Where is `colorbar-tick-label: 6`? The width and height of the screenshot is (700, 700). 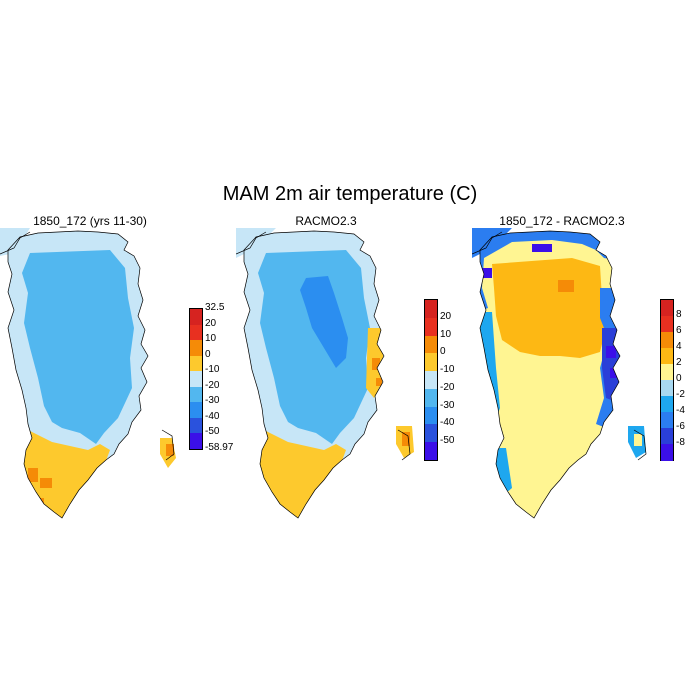 colorbar-tick-label: 6 is located at coordinates (679, 330).